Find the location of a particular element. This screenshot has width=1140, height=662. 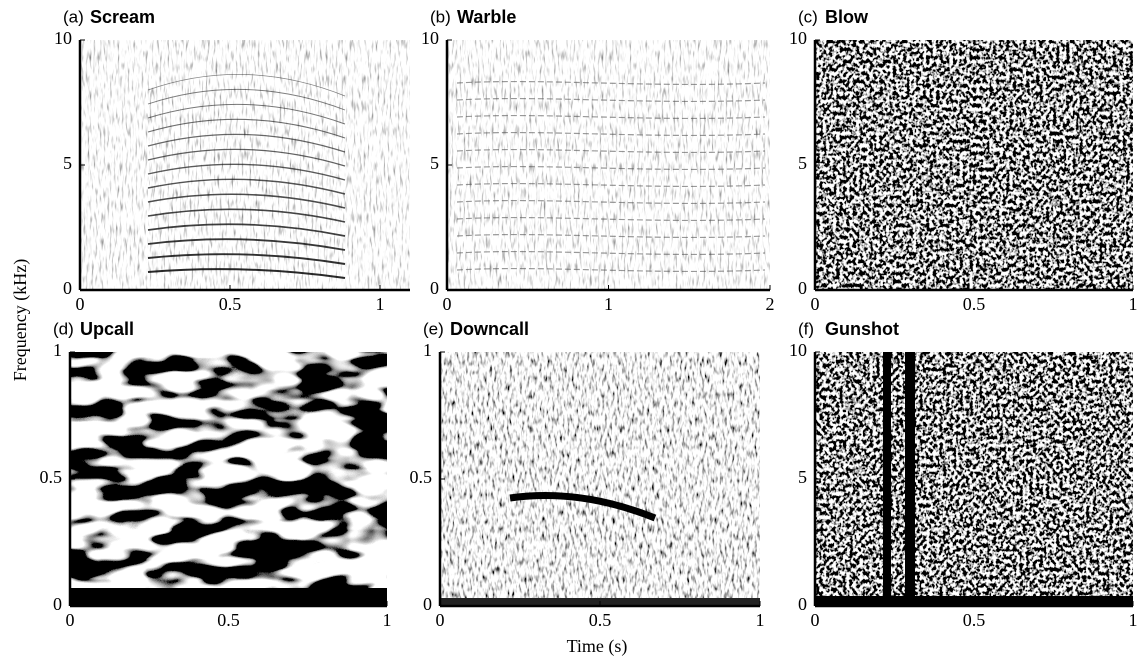

panel-title: Gunshot is located at coordinates (862, 329).